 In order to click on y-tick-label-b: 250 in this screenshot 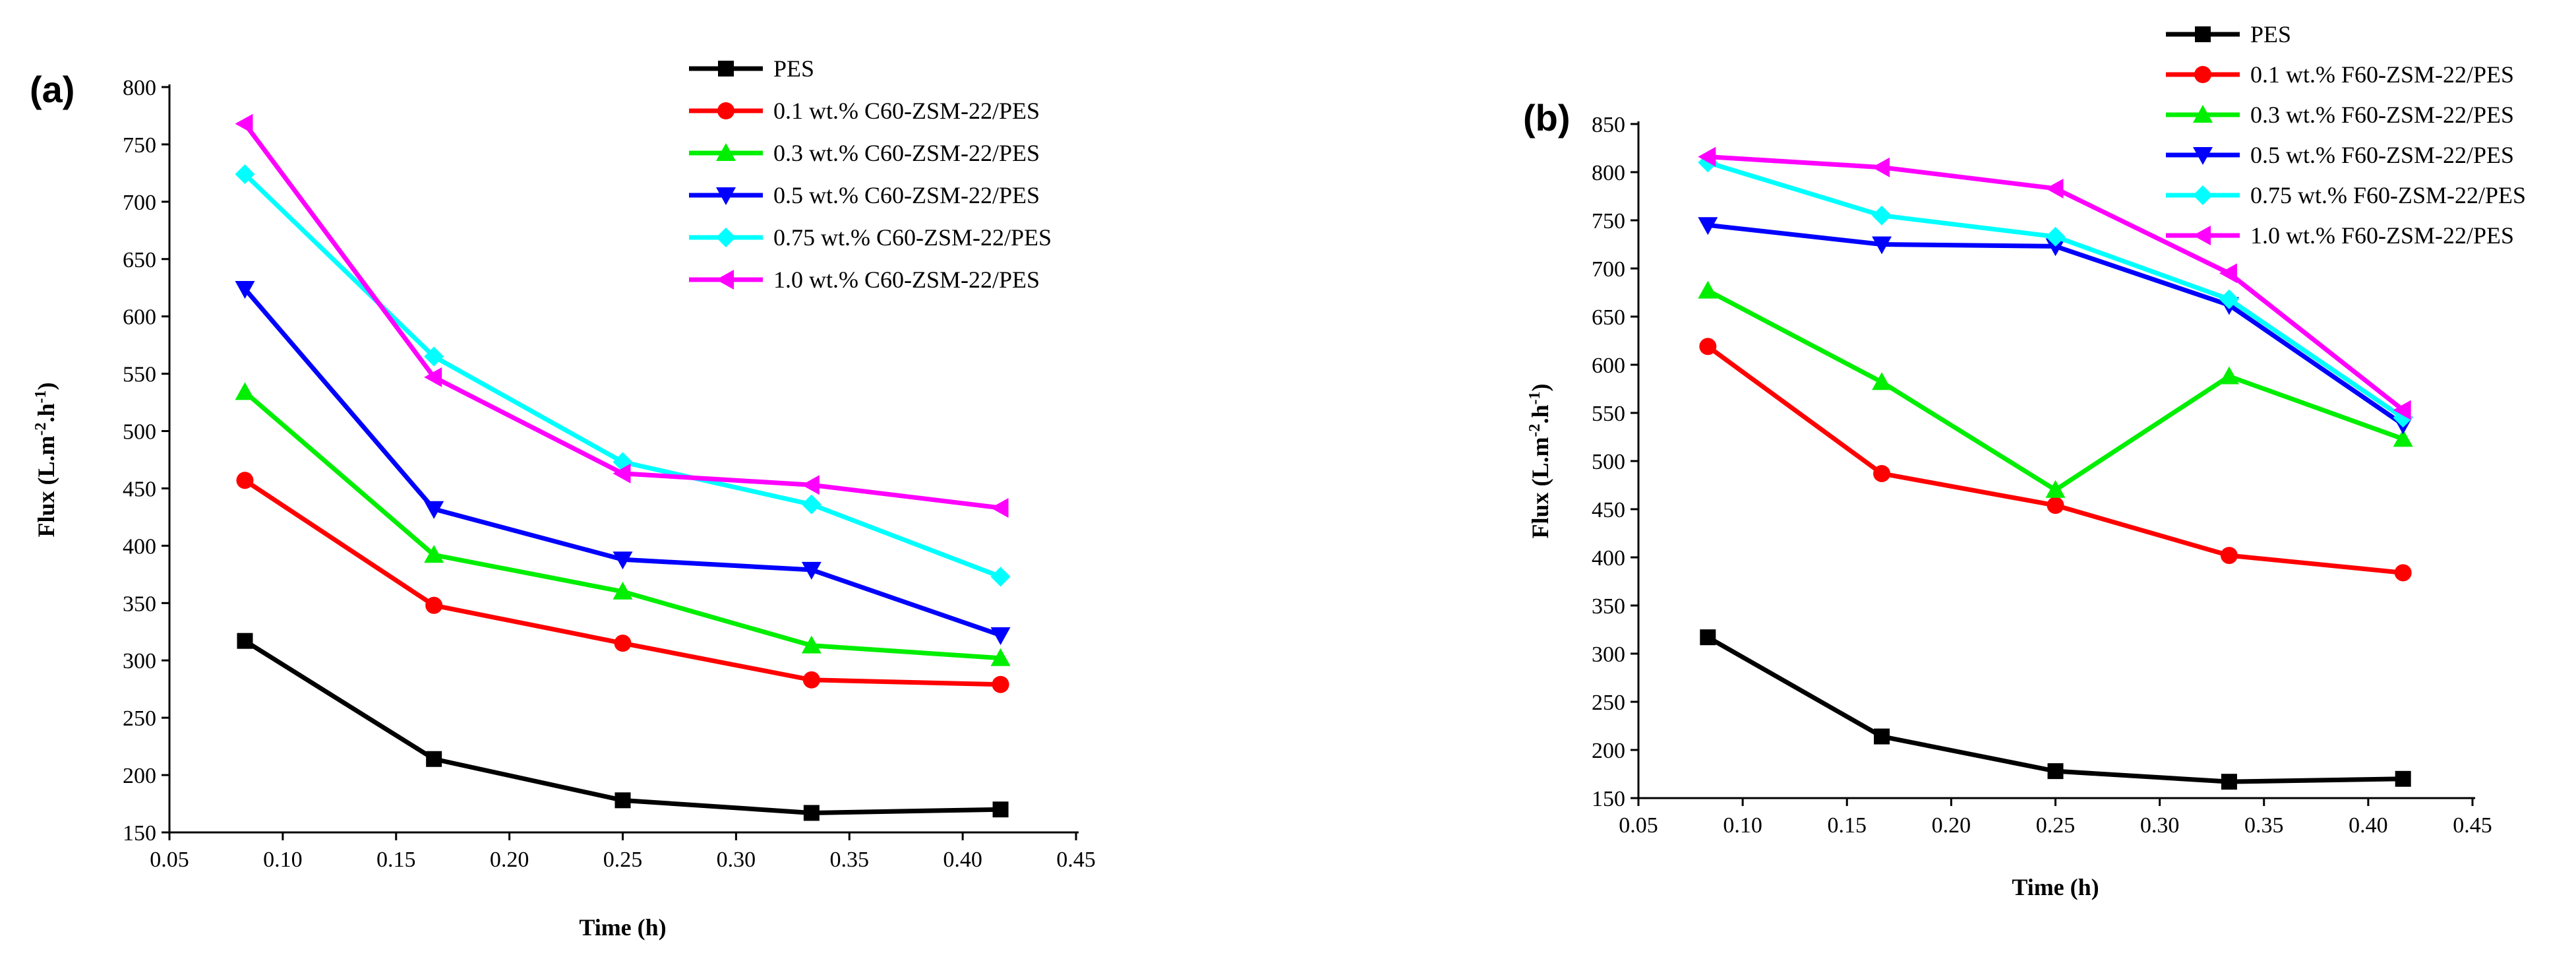, I will do `click(1608, 703)`.